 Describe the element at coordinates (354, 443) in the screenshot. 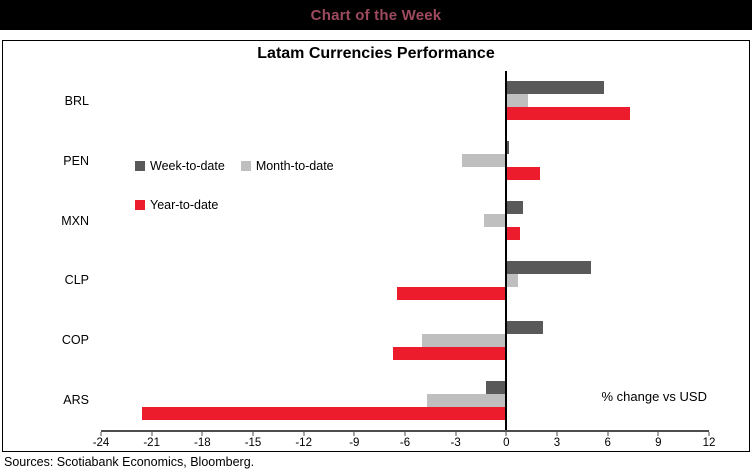

I see `x-tick-label: -9` at that location.